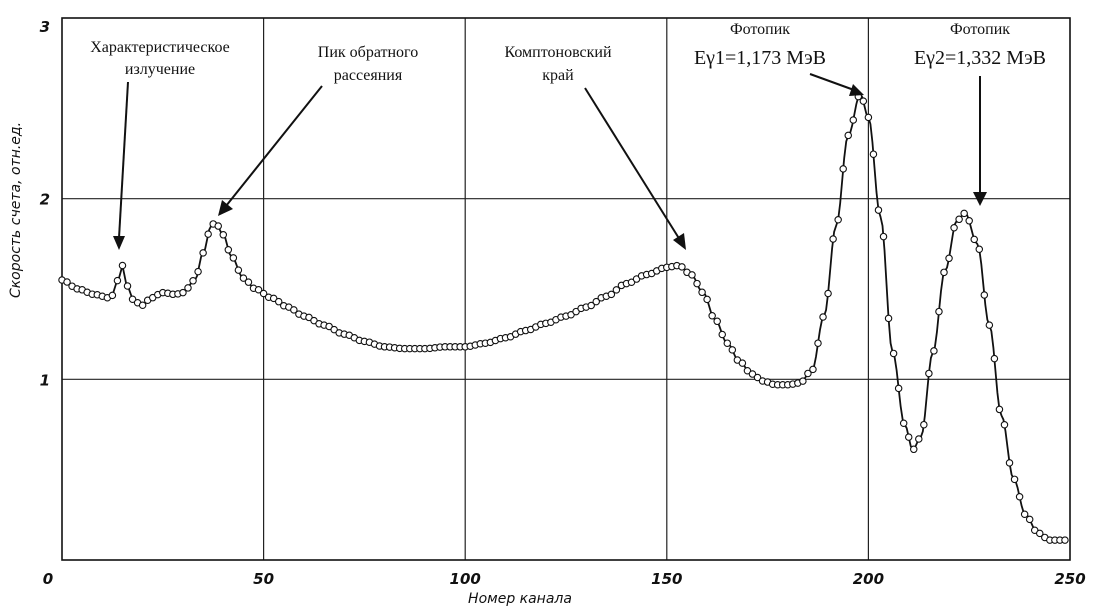 This screenshot has height=610, width=1104. What do you see at coordinates (836, 84) in the screenshot?
I see `arrow-photopeak1` at bounding box center [836, 84].